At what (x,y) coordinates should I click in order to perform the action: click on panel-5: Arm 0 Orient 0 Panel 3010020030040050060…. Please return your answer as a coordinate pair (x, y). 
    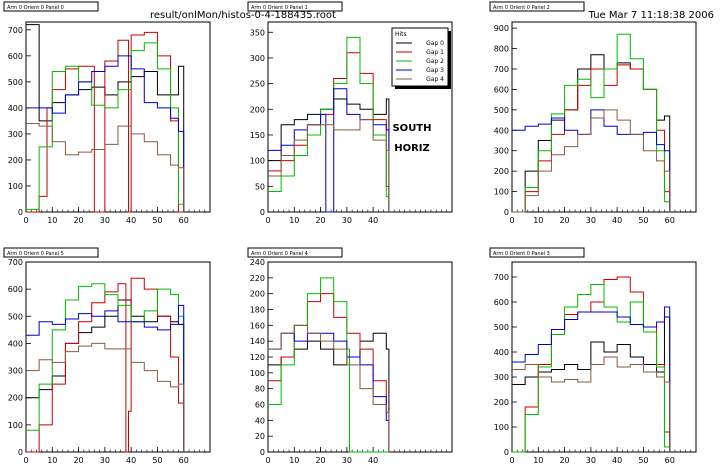
    Looking at the image, I should click on (593, 356).